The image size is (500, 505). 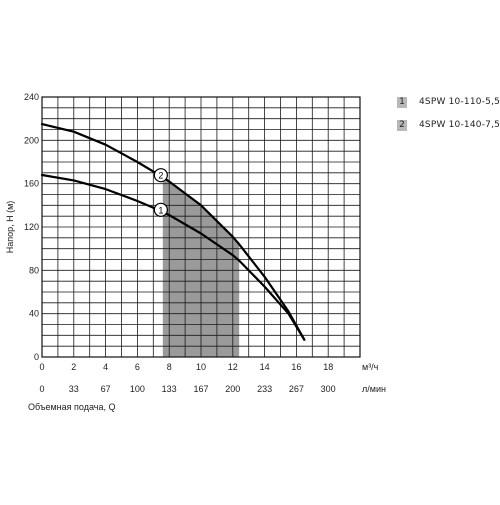 I want to click on x-tick-label-secondary: 233, so click(x=264, y=389).